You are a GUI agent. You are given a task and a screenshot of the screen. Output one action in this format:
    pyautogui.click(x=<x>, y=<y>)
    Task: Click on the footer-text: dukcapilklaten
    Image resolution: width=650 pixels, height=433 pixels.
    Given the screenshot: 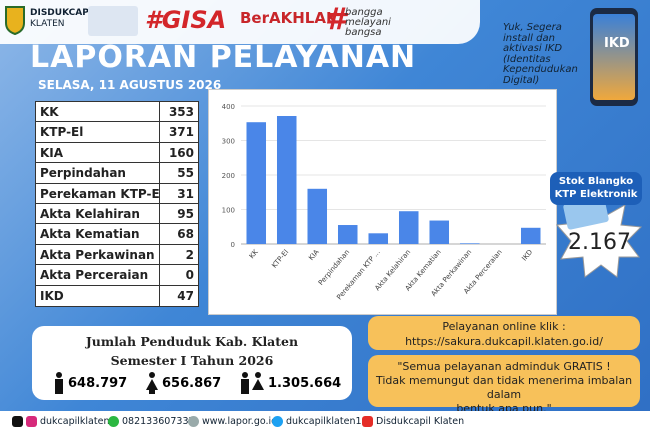 What is the action you would take?
    pyautogui.click(x=75, y=421)
    